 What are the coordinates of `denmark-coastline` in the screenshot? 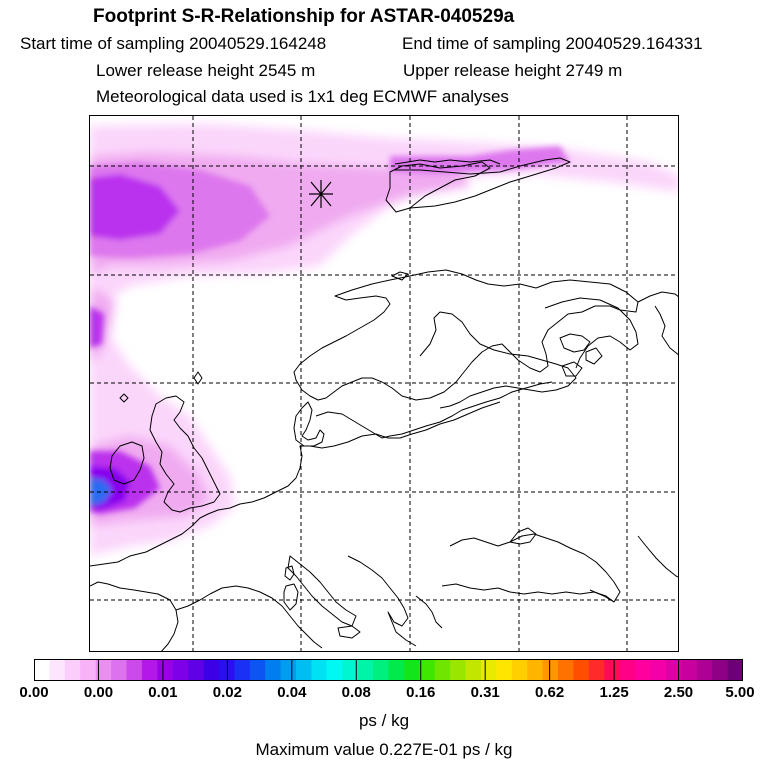 It's located at (309, 424).